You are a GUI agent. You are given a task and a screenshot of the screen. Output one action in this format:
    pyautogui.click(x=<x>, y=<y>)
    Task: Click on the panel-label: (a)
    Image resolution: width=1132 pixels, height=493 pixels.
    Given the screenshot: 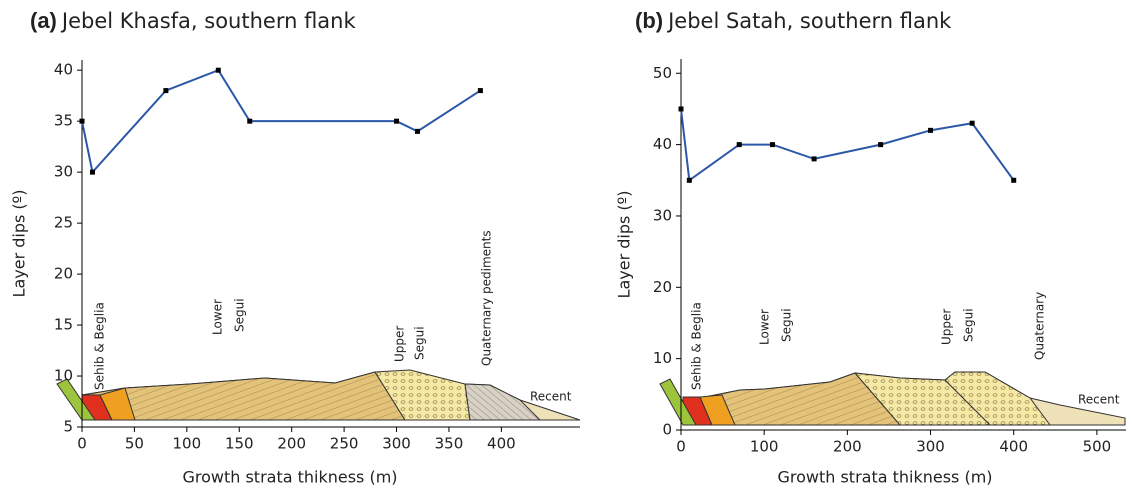 What is the action you would take?
    pyautogui.click(x=43, y=20)
    